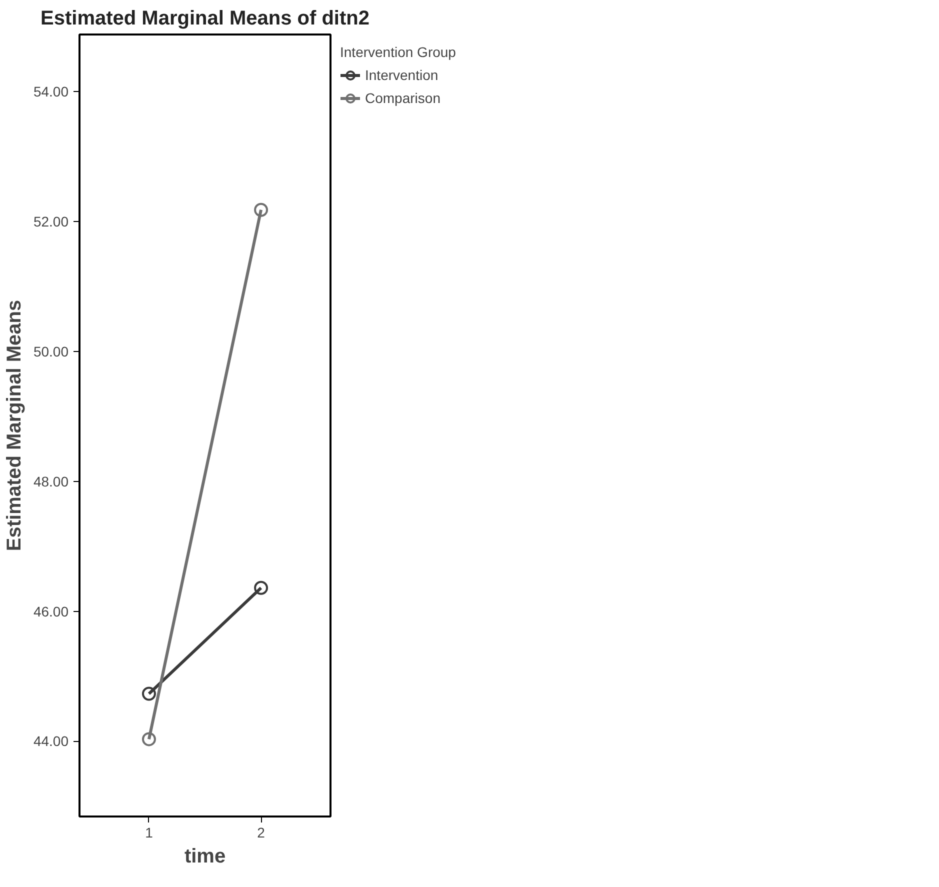 The height and width of the screenshot is (887, 939). I want to click on y-tick-label: 54.00, so click(51, 92).